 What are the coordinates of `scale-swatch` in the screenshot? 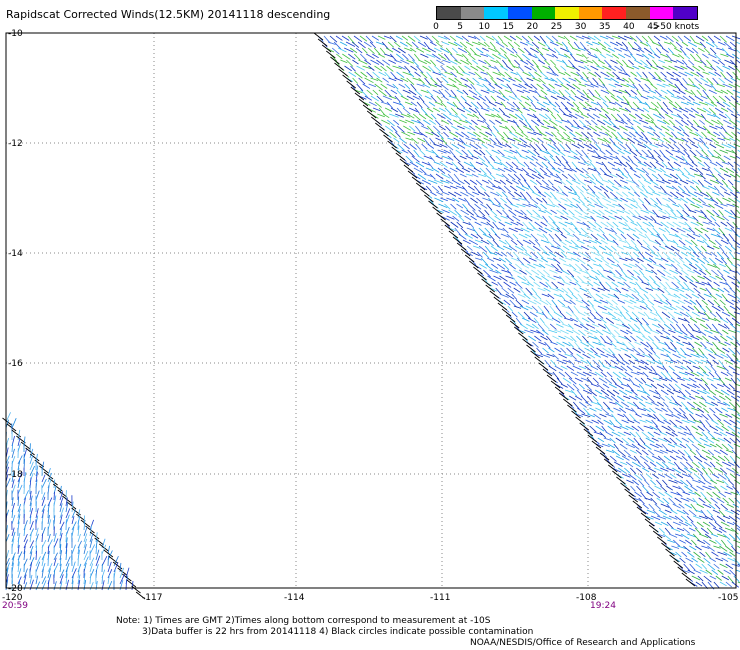 It's located at (638, 13).